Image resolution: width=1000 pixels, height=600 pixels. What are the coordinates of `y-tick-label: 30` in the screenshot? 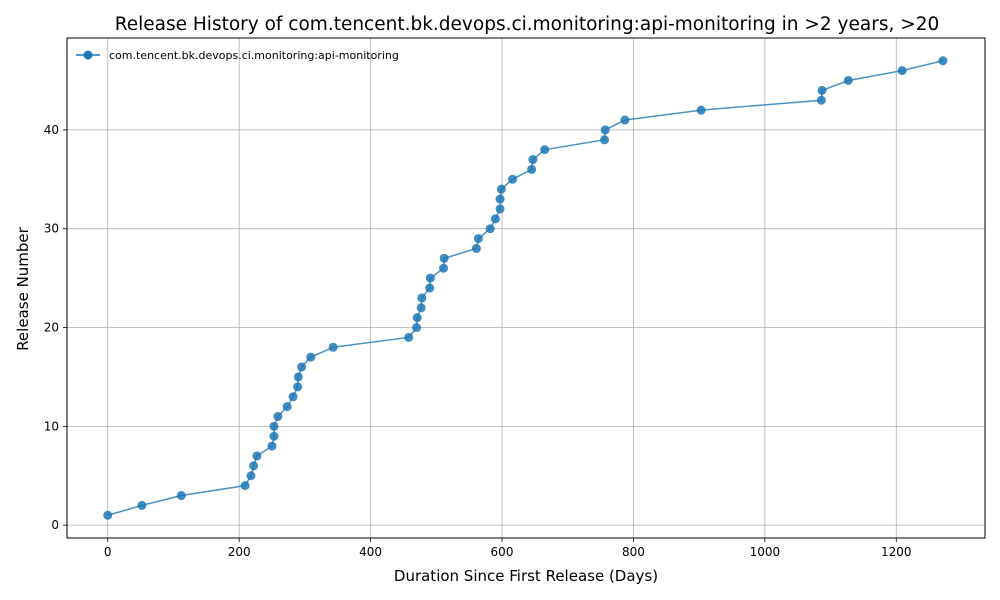 It's located at (51, 229).